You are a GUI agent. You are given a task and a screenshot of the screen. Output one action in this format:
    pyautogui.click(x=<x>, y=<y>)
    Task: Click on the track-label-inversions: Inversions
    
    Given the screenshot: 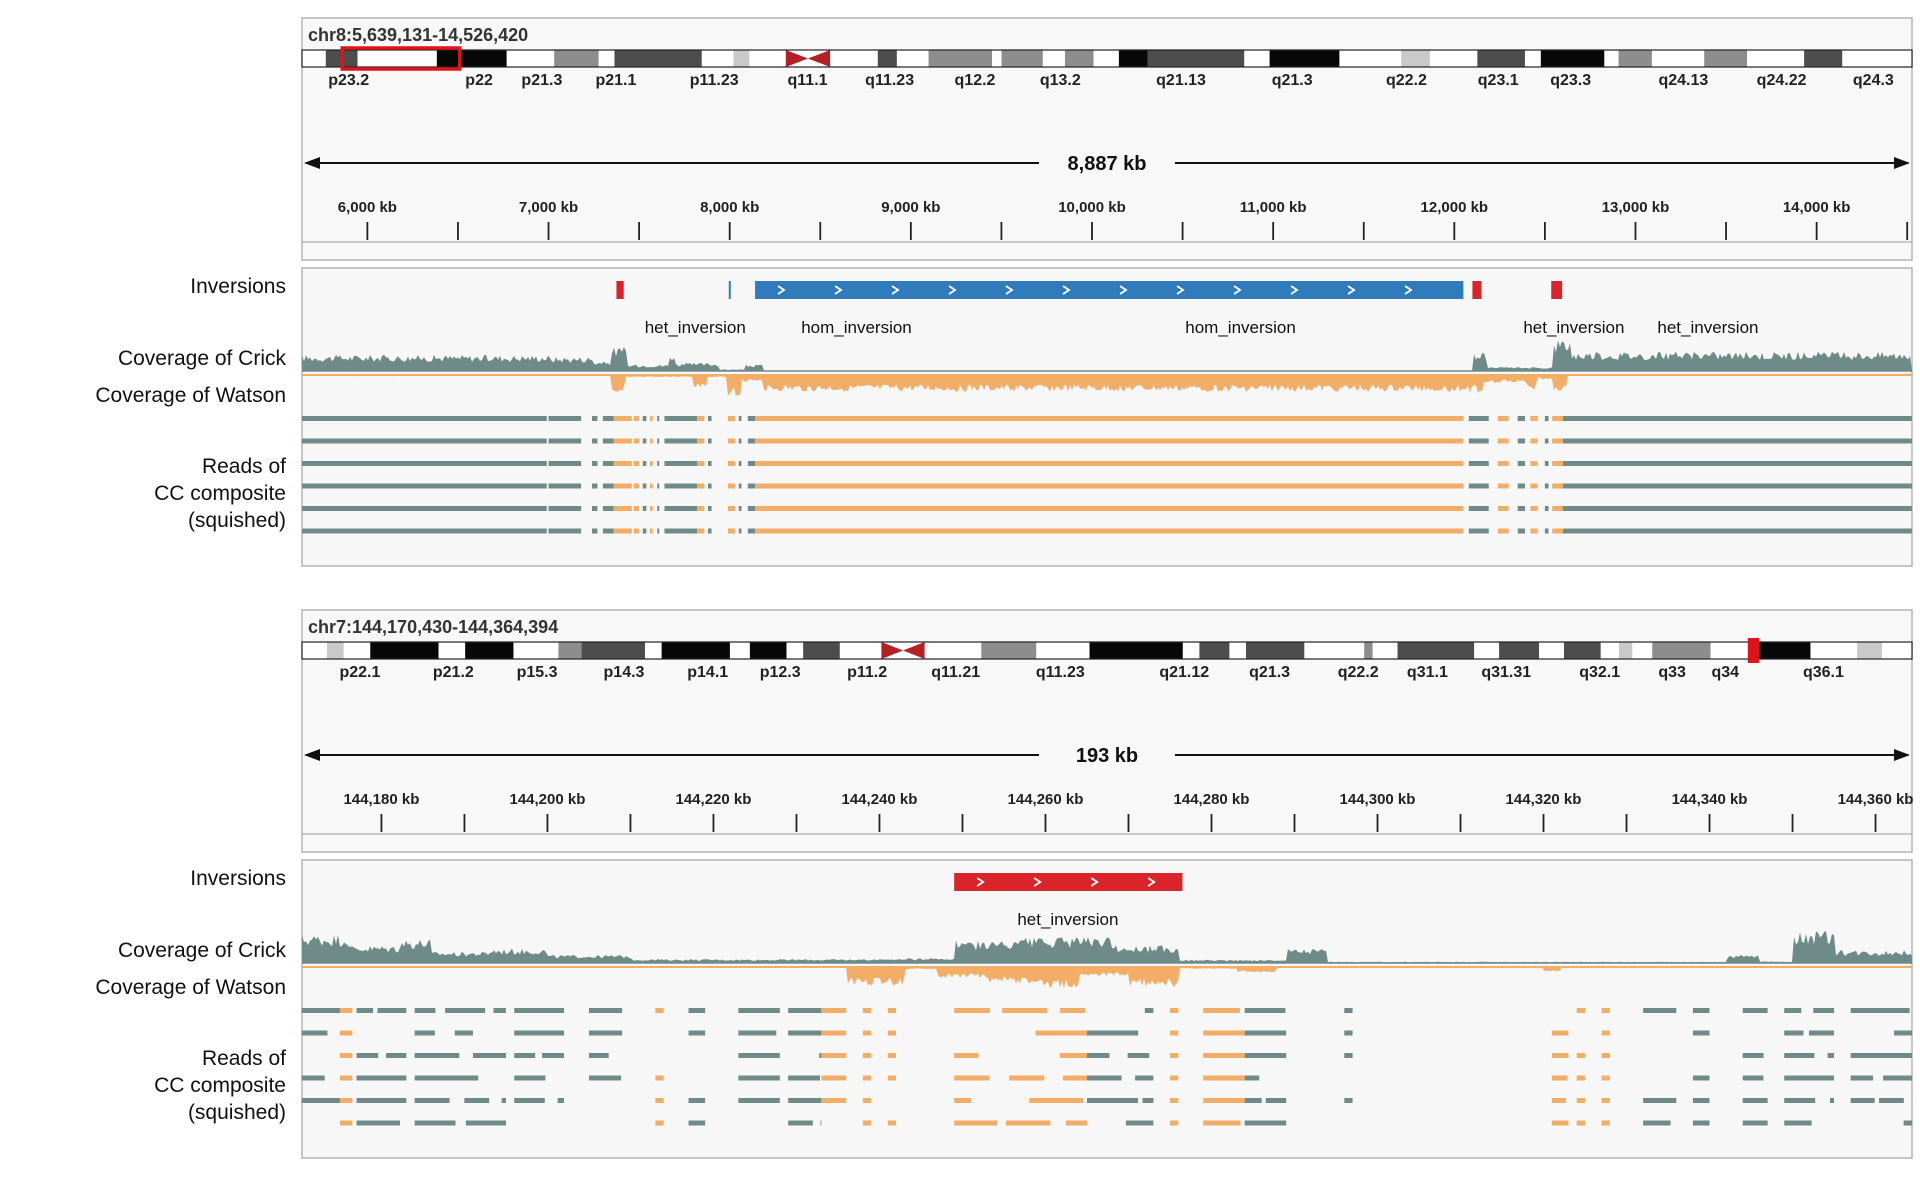 What is the action you would take?
    pyautogui.click(x=238, y=878)
    